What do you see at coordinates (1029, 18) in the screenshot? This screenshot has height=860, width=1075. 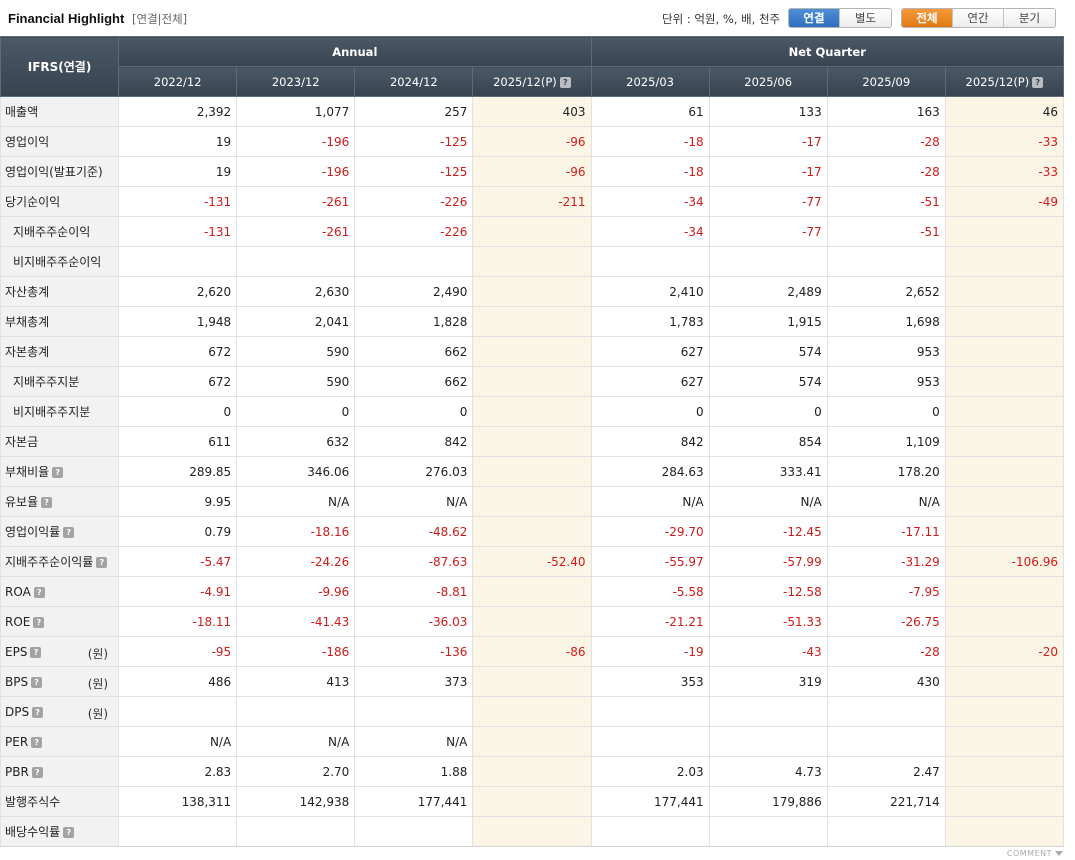 I see `period-quarter-button: 분기` at bounding box center [1029, 18].